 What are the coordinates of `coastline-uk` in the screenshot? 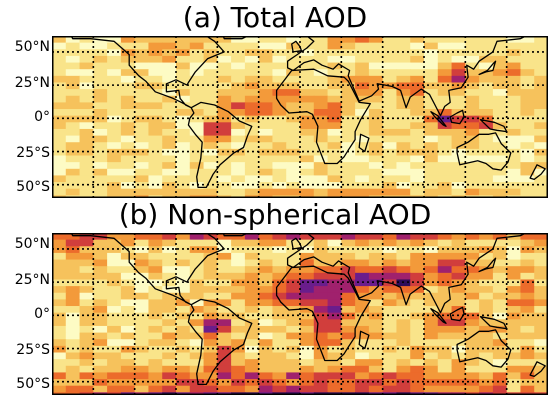 It's located at (297, 46).